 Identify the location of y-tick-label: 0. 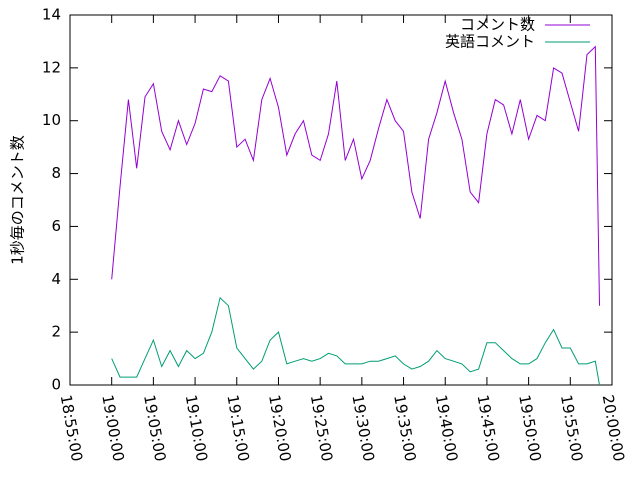
(56, 385).